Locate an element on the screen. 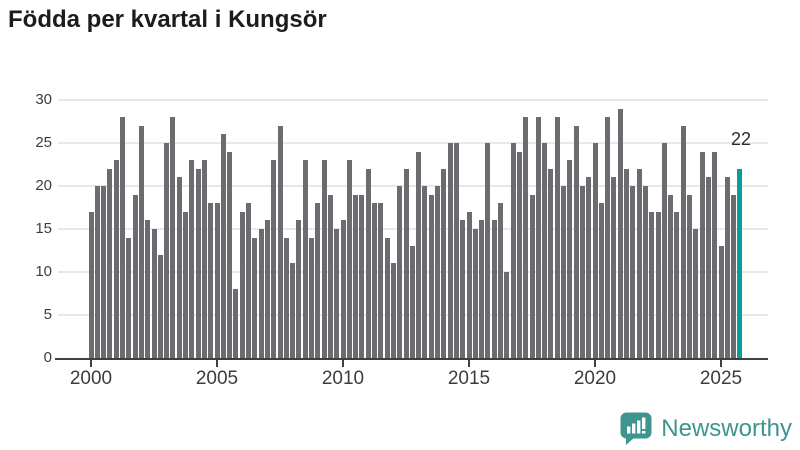 This screenshot has width=800, height=450. x-axis-line is located at coordinates (411, 359).